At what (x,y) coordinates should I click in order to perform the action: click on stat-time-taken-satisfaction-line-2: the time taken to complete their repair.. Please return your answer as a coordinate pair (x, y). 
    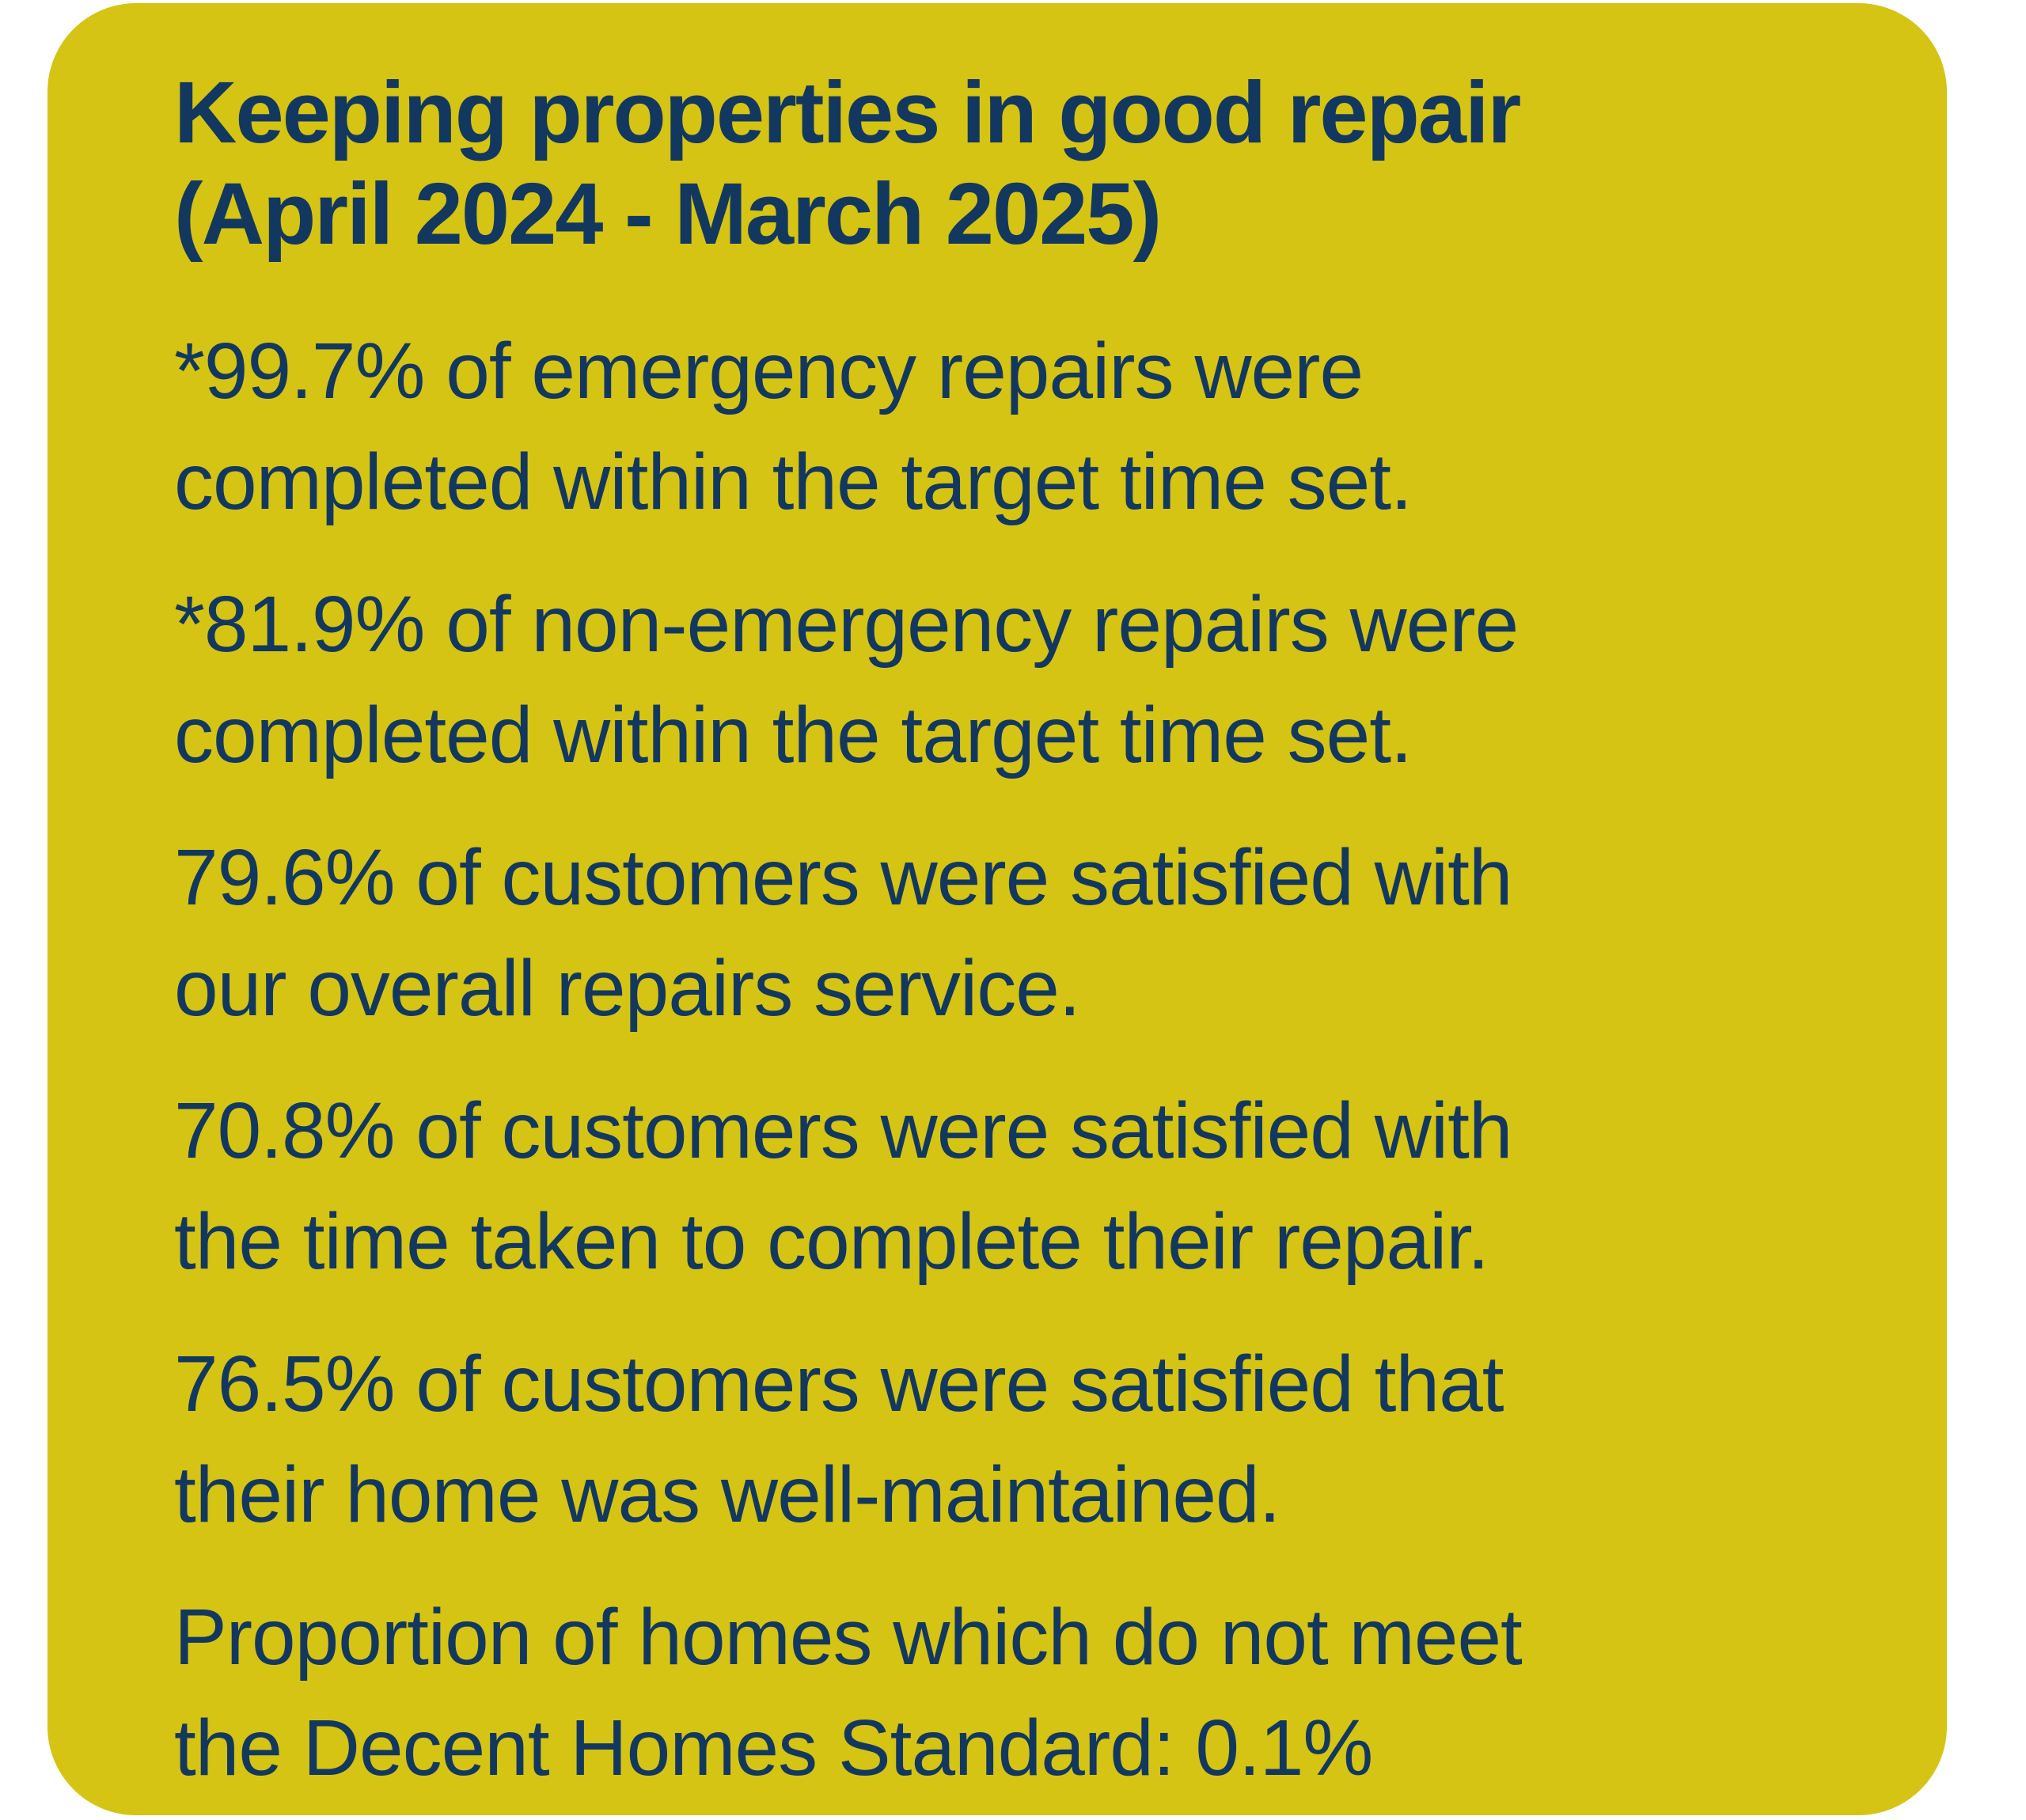
    Looking at the image, I should click on (831, 1241).